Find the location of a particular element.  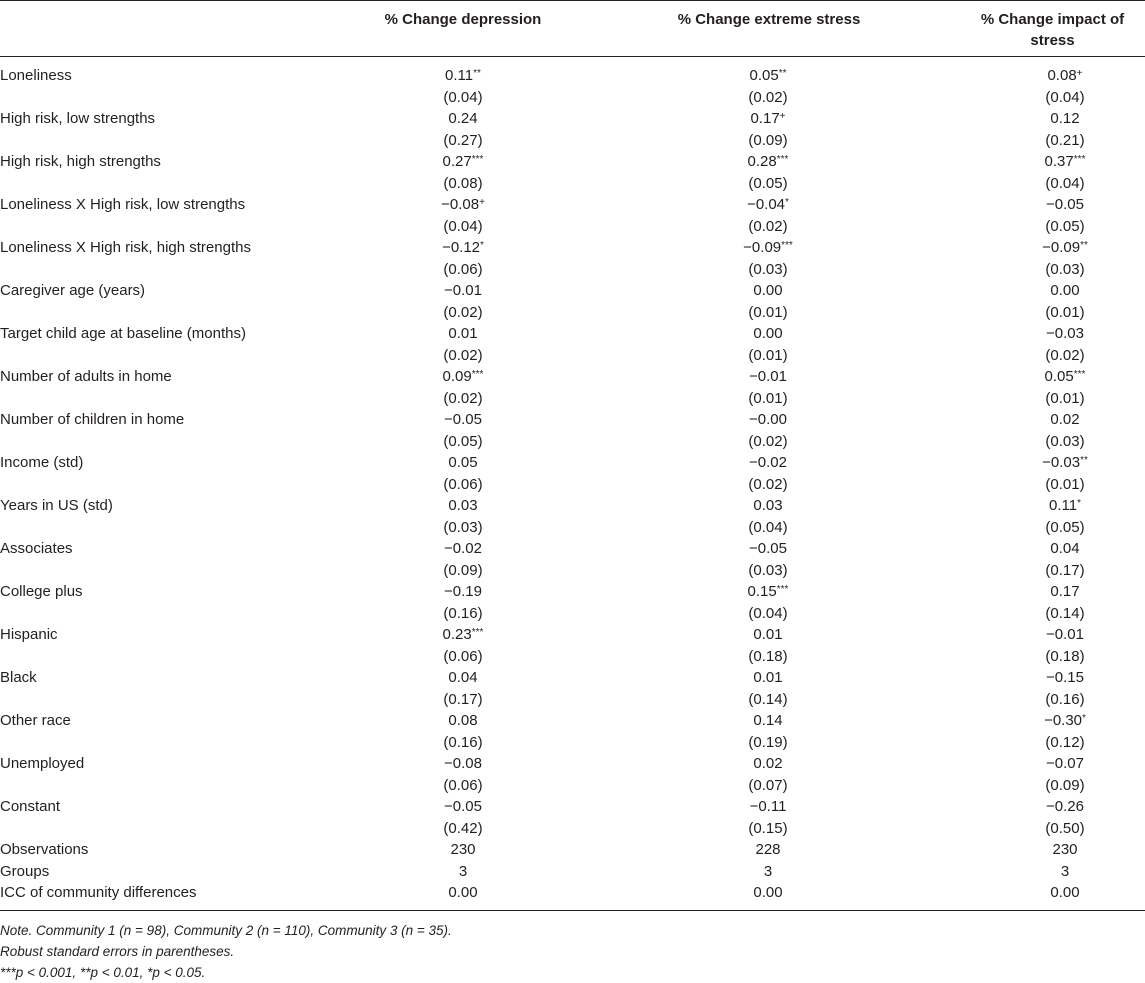

coefficient-cell: −0.01 is located at coordinates (768, 376).